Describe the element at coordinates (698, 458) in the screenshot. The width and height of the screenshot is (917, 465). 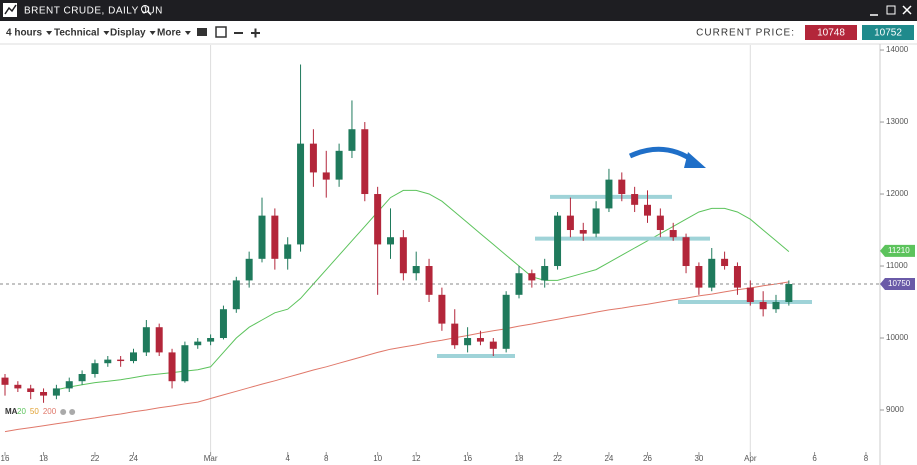
I see `x-tick-label: 30` at that location.